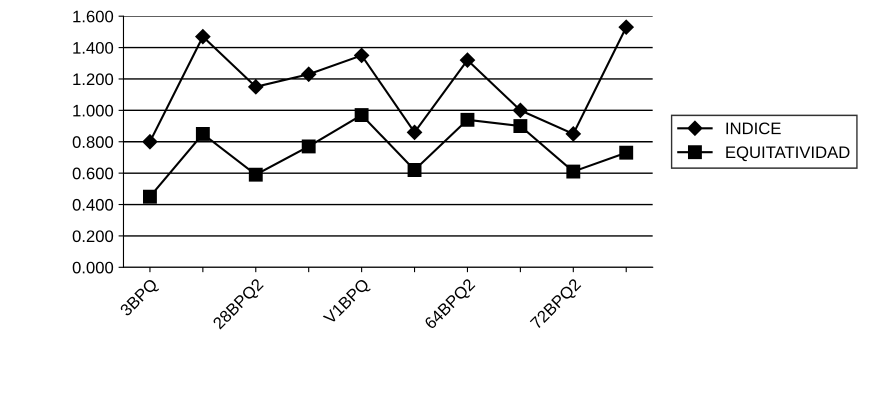  Describe the element at coordinates (93, 236) in the screenshot. I see `y-tick-label: 0.200` at that location.